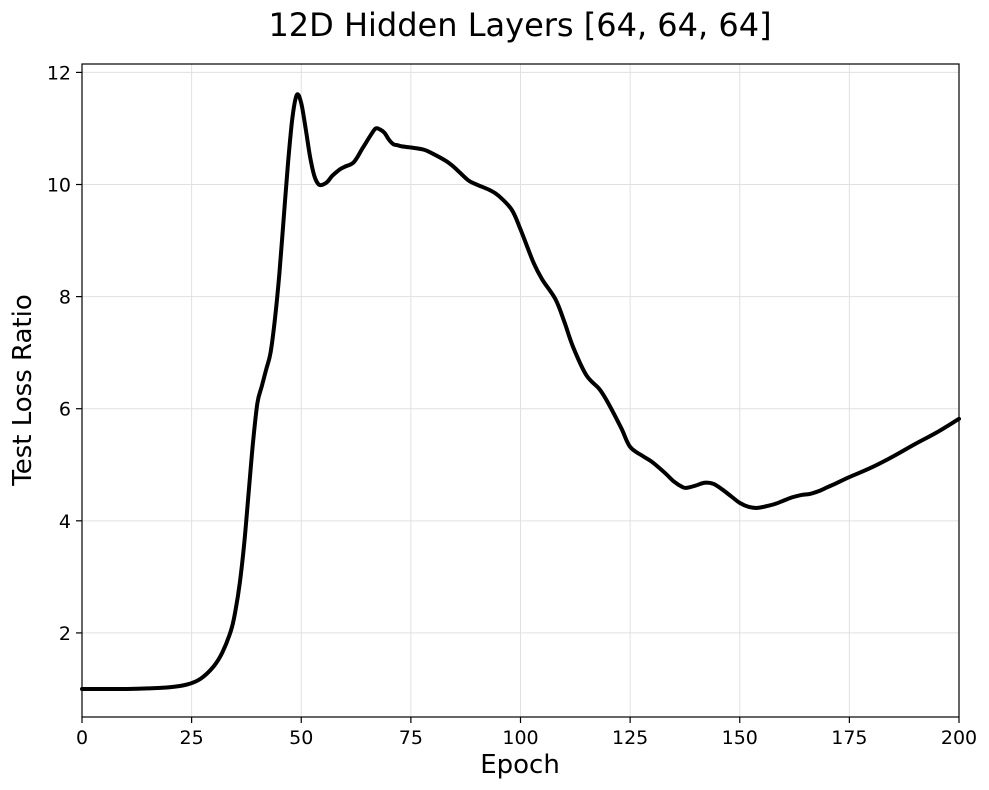 The width and height of the screenshot is (989, 790). Describe the element at coordinates (519, 25) in the screenshot. I see `chart-title: 12D Hidden Layers [64, 64, 64]` at that location.